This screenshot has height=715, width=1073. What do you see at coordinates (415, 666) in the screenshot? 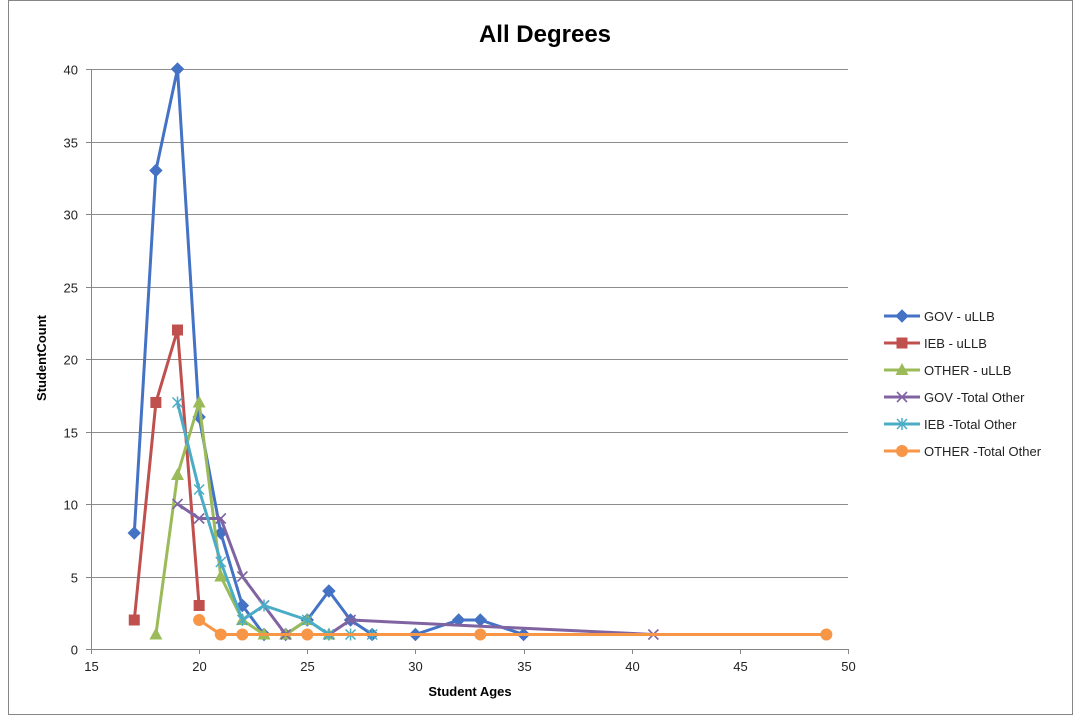
I see `x-tick-label: 30` at bounding box center [415, 666].